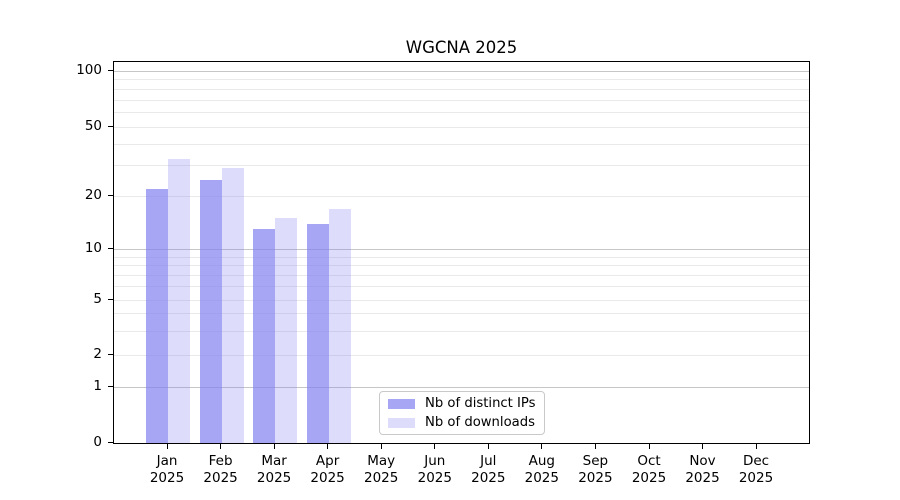 This screenshot has height=500, width=900. What do you see at coordinates (702, 446) in the screenshot?
I see `x-tick-nov` at bounding box center [702, 446].